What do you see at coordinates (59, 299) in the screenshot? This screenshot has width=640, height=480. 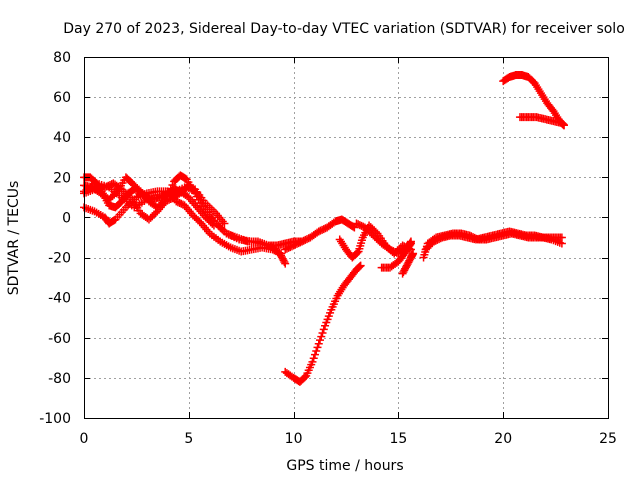 I see `y-tick-label: -40` at bounding box center [59, 299].